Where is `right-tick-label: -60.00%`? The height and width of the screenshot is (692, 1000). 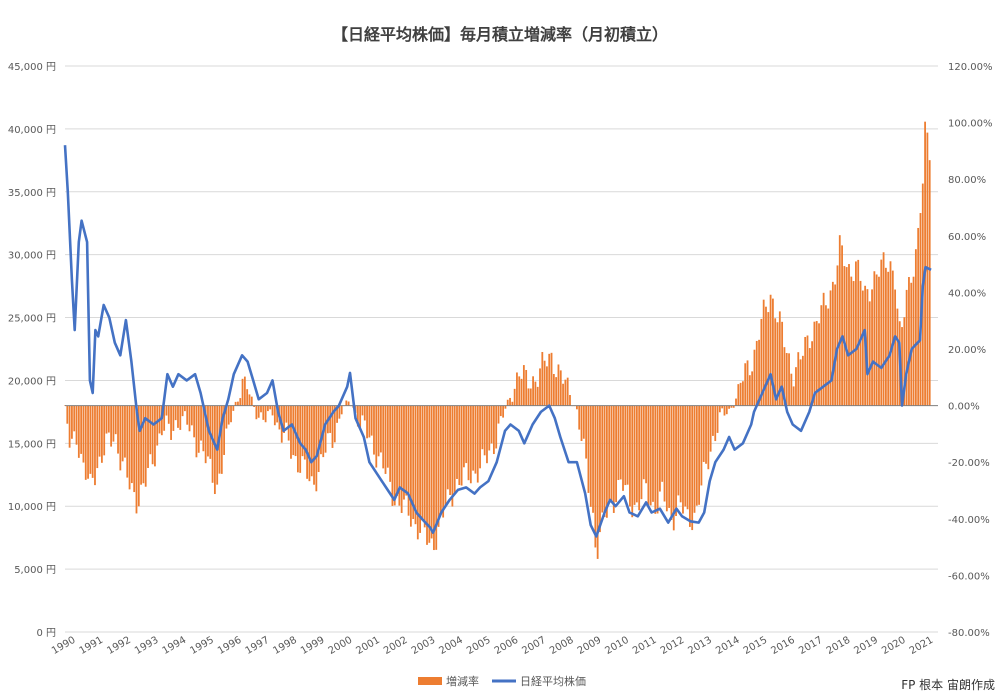
right-tick-label: -60.00% is located at coordinates (969, 576).